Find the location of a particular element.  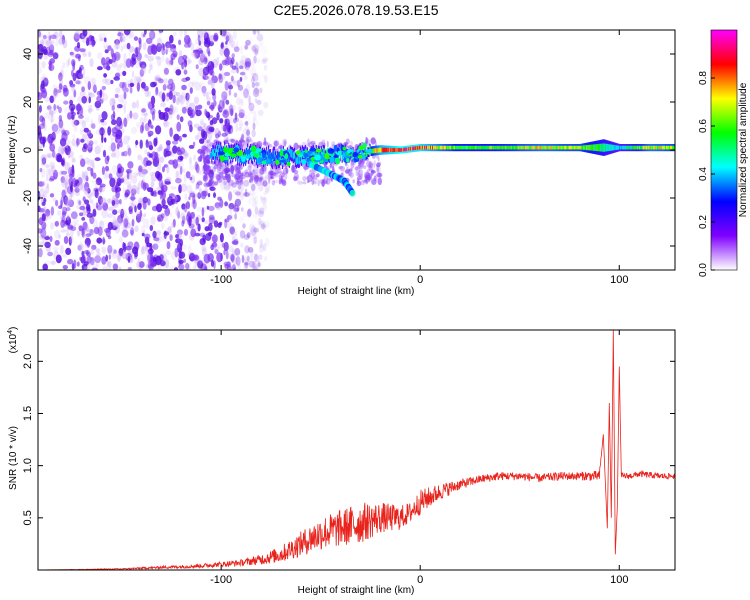

colorbar-tick-label: 0.6 is located at coordinates (703, 126).